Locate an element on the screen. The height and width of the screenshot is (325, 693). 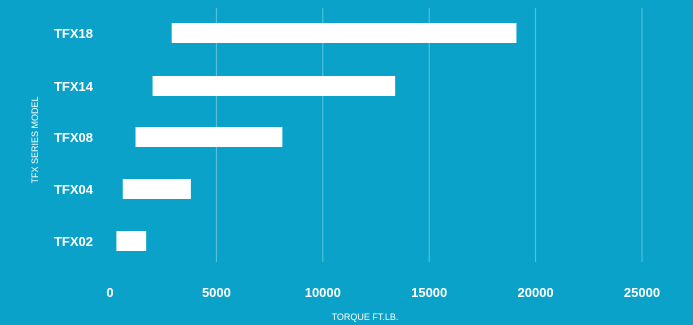
x-tick-label: 15000 is located at coordinates (429, 292).